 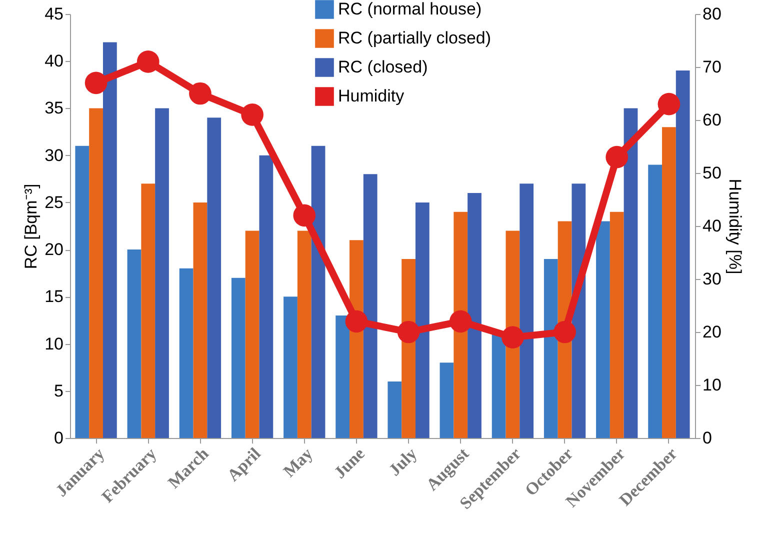 What do you see at coordinates (59, 390) in the screenshot?
I see `y-tick-label: 5` at bounding box center [59, 390].